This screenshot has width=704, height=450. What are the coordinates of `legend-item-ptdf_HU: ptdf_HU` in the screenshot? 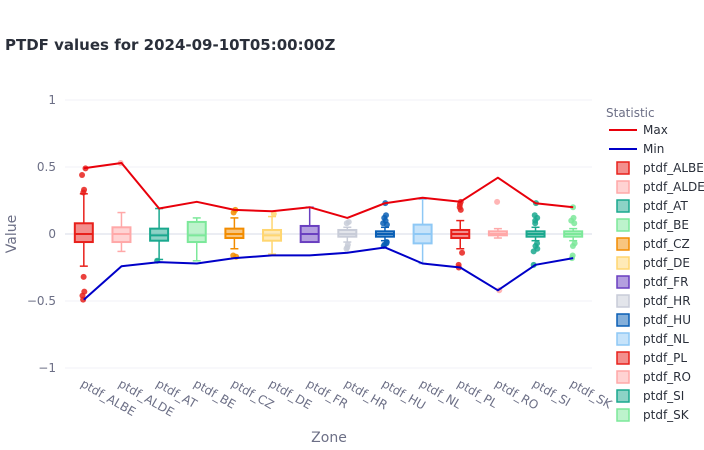 It's located at (653, 320).